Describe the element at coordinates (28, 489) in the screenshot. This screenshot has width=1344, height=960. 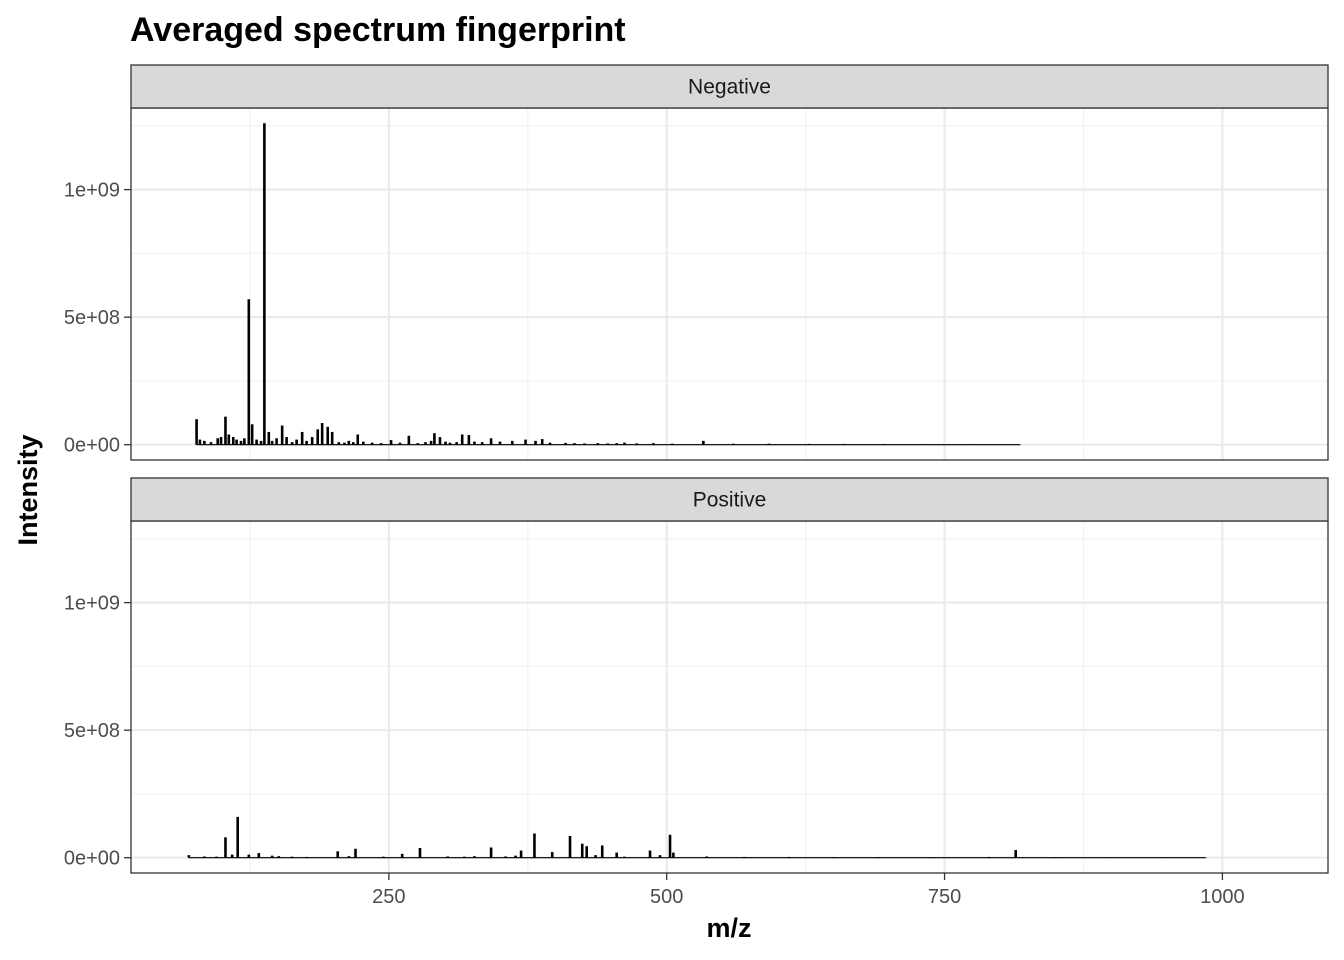
I see `y-axis-title: Intensity` at that location.